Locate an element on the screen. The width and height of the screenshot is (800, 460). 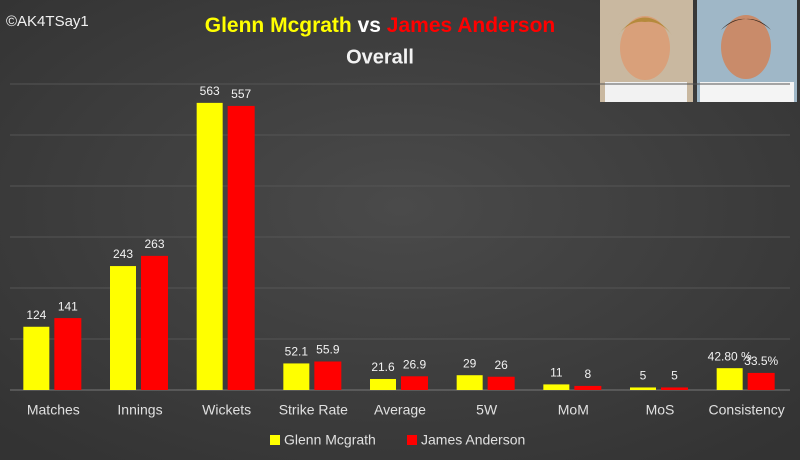
x-tick-label: MoS is located at coordinates (660, 410).